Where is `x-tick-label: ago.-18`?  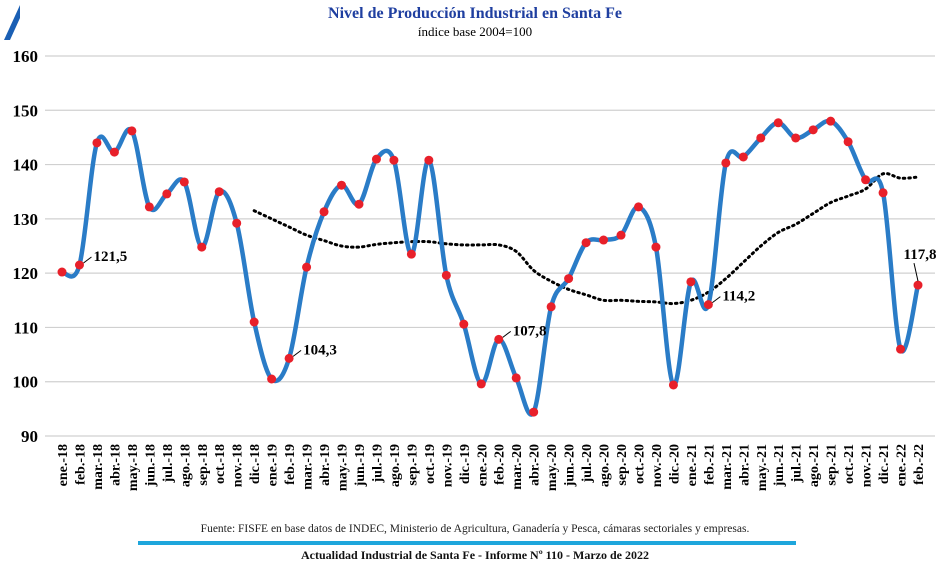
x-tick-label: ago.-18 is located at coordinates (185, 465).